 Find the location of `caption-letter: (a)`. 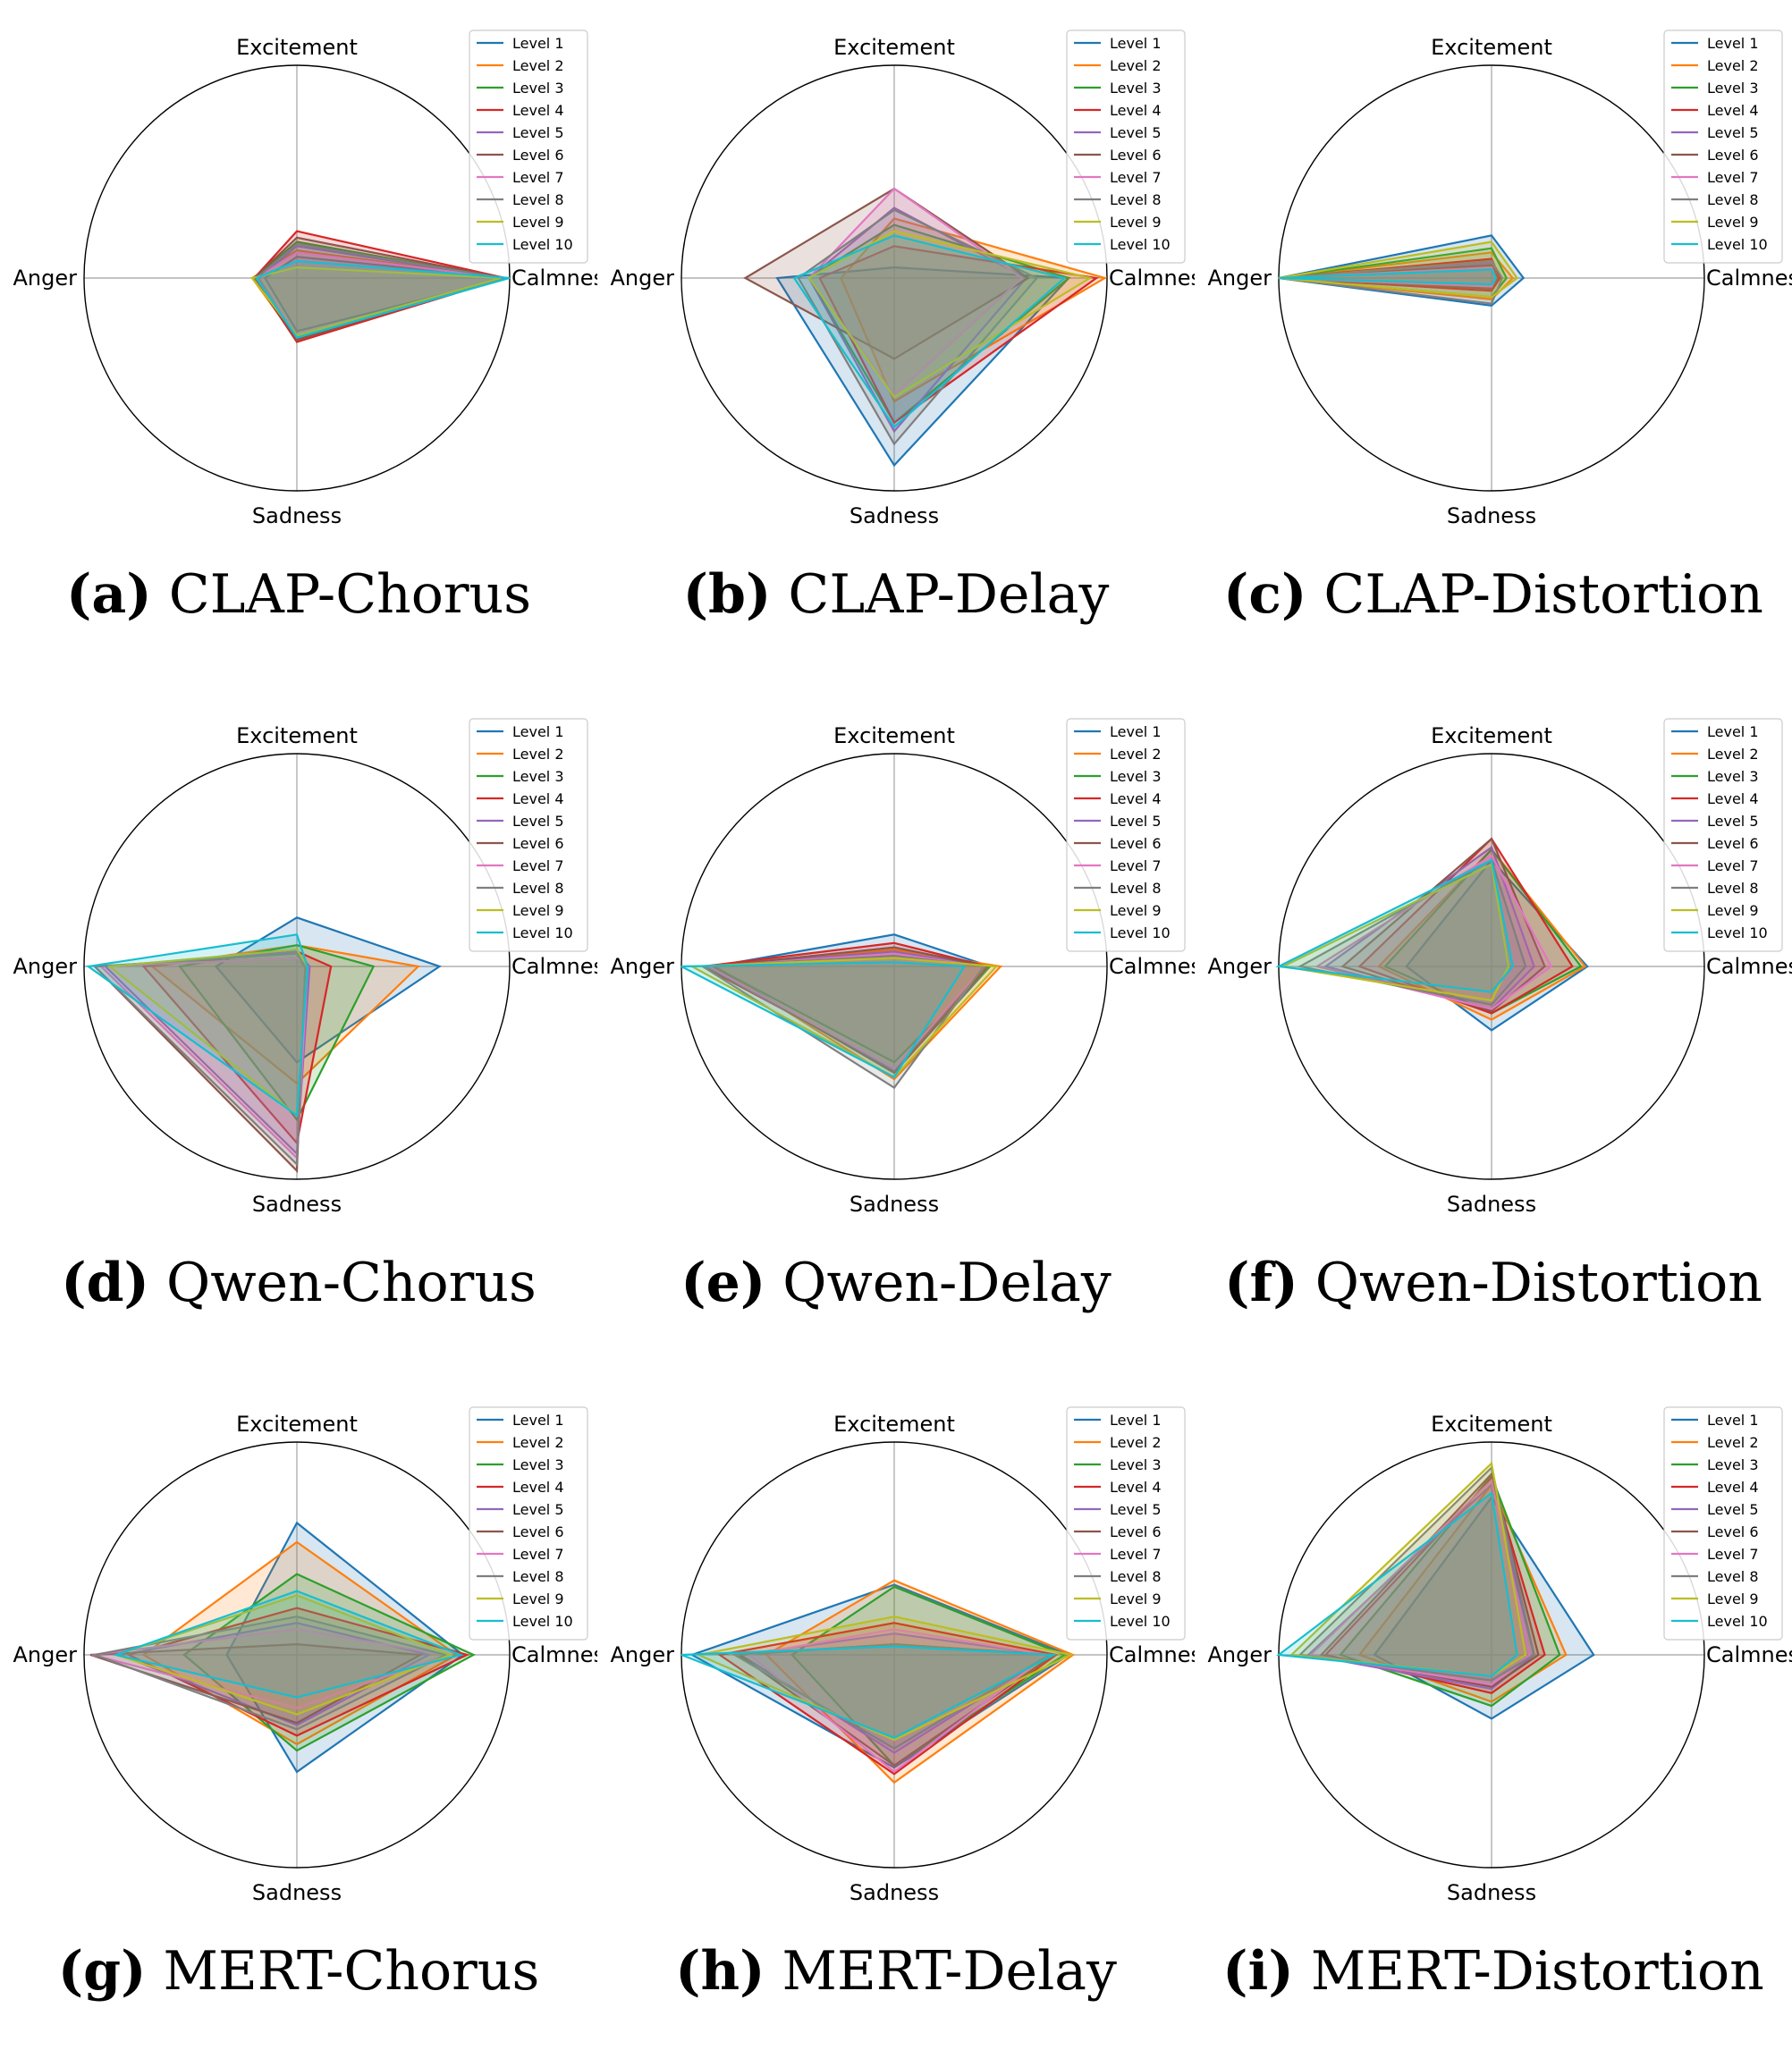

caption-letter: (a) is located at coordinates (109, 594).